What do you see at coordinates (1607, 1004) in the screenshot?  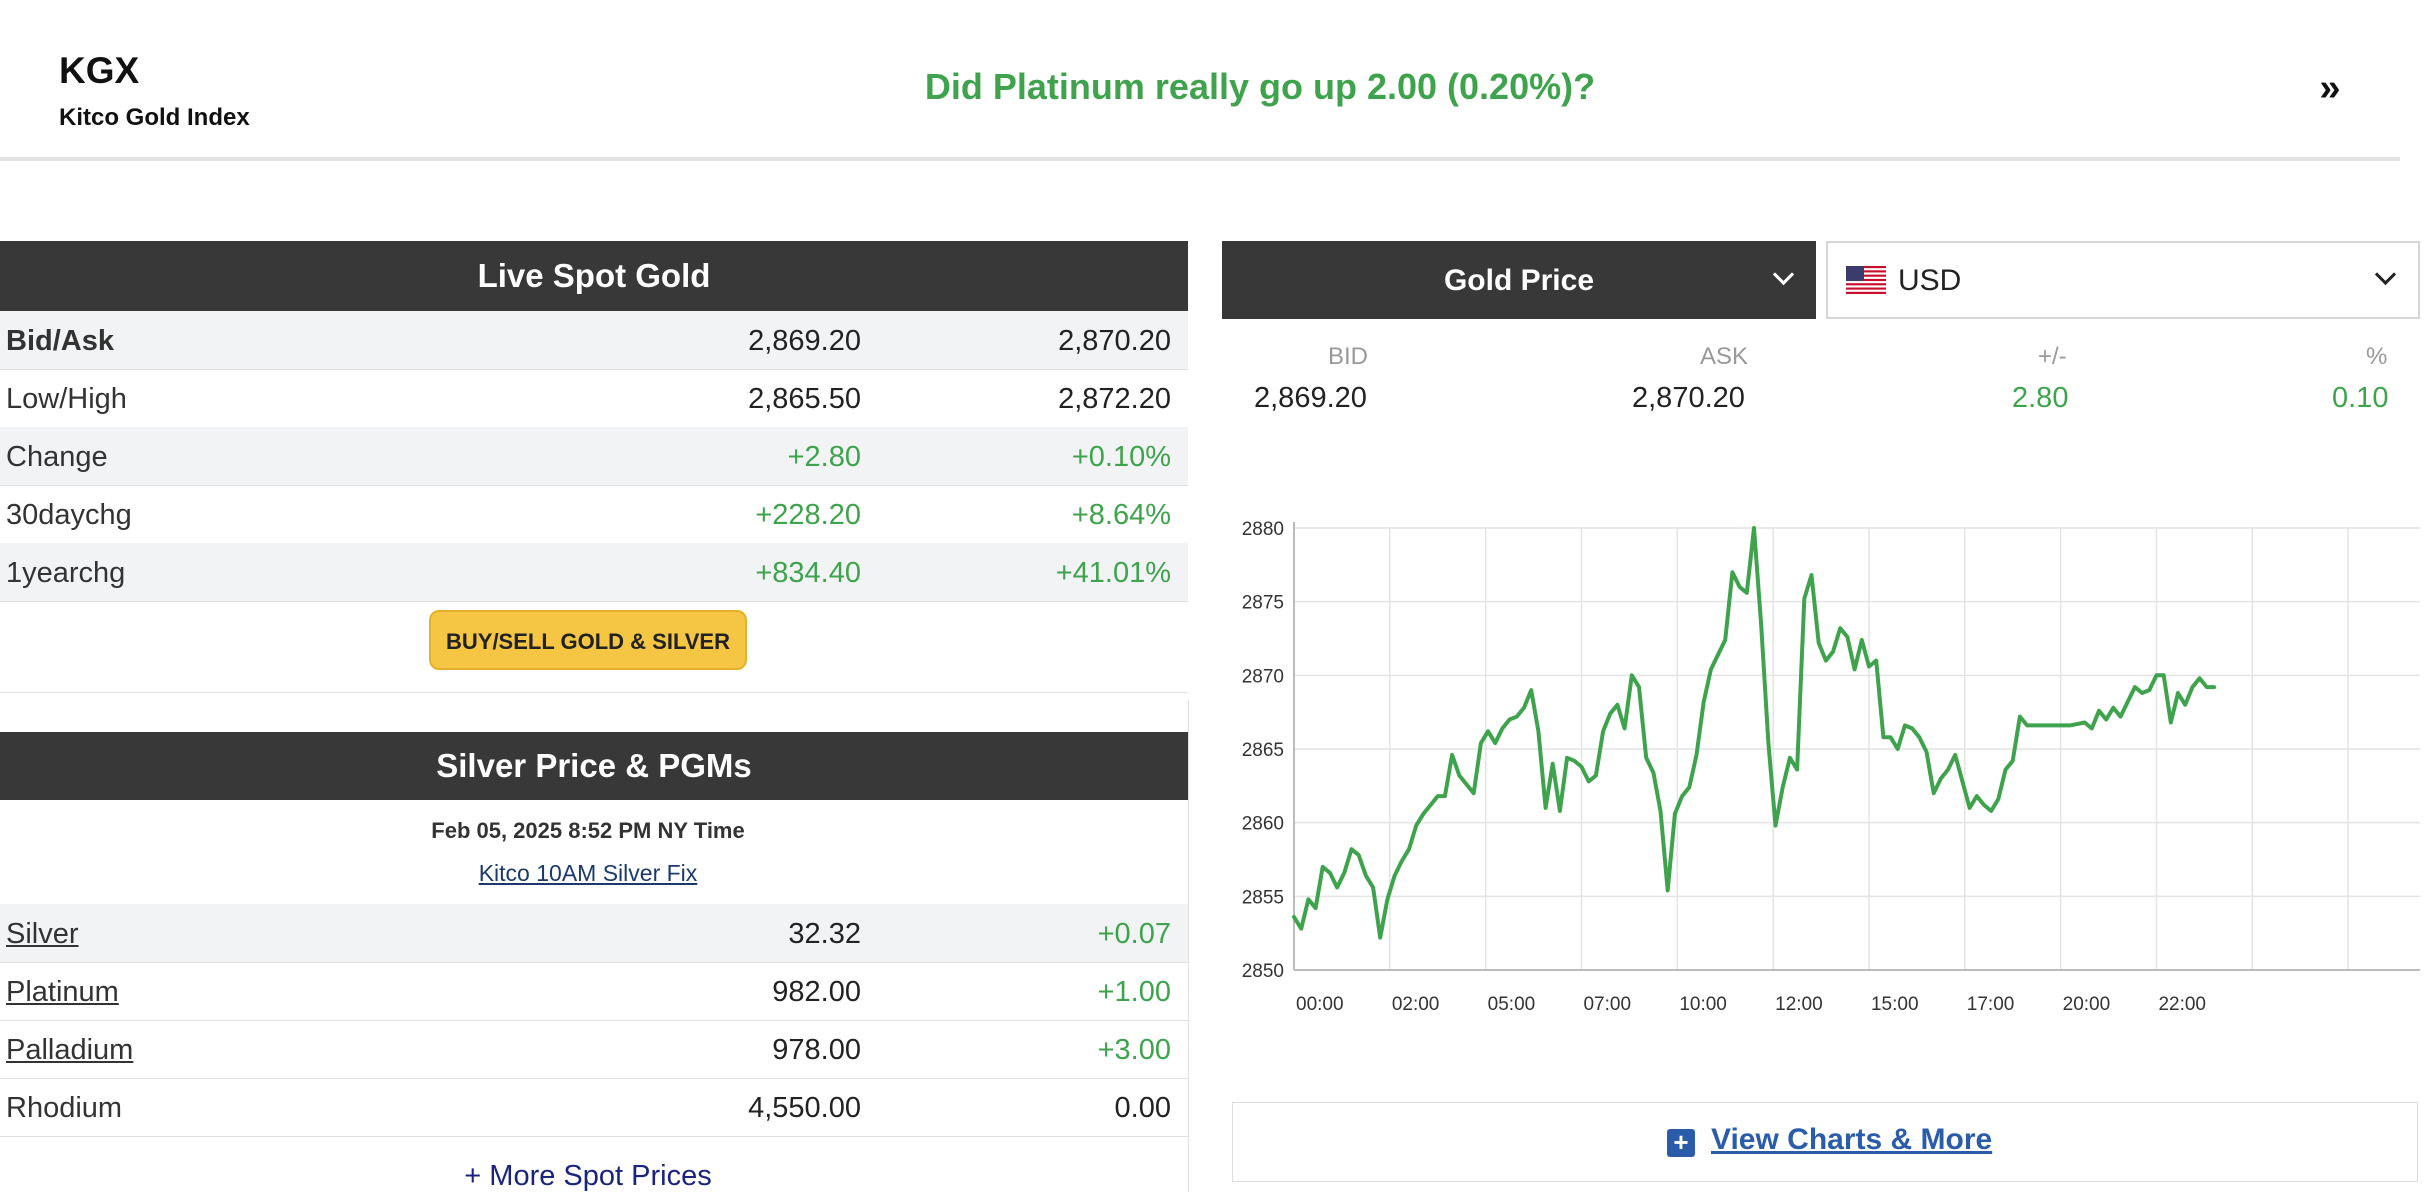 I see `x-tick-label: 07:00` at bounding box center [1607, 1004].